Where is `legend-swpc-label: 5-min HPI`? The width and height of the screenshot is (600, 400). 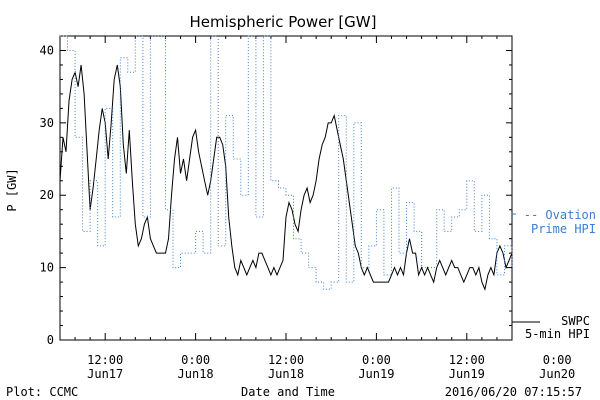 legend-swpc-label: 5-min HPI is located at coordinates (557, 334).